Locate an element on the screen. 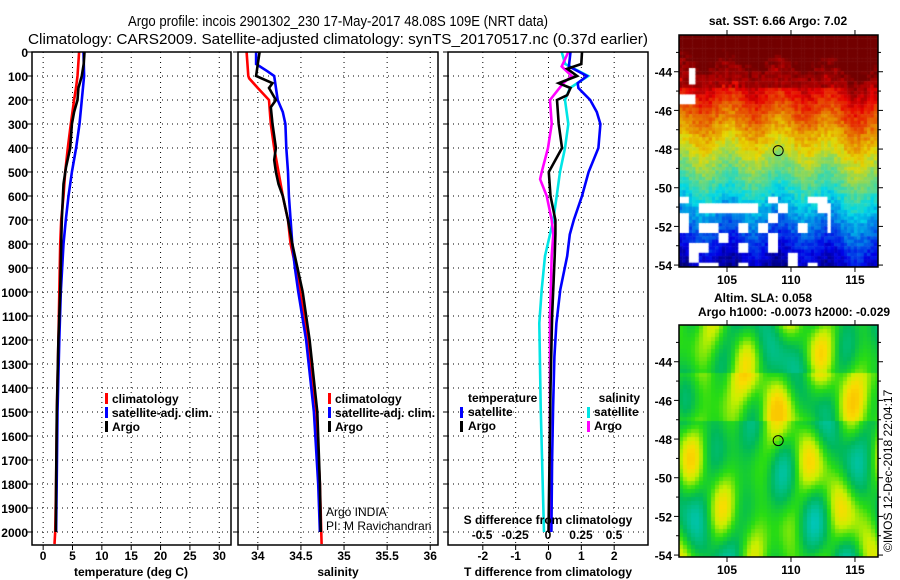 This screenshot has height=580, width=900. x-tick-label: 10 is located at coordinates (102, 556).